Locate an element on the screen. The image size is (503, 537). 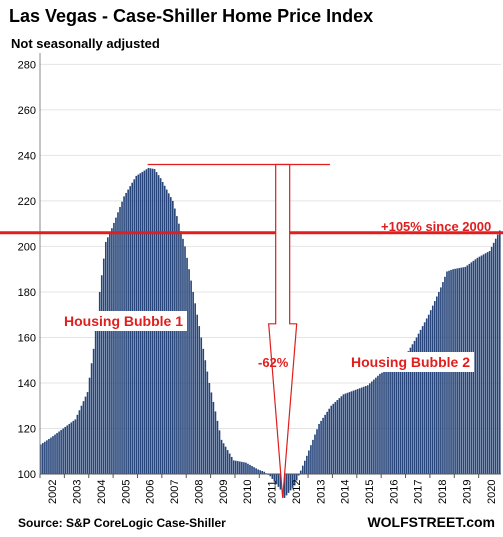
x-tick-label: 2007 is located at coordinates (175, 492).